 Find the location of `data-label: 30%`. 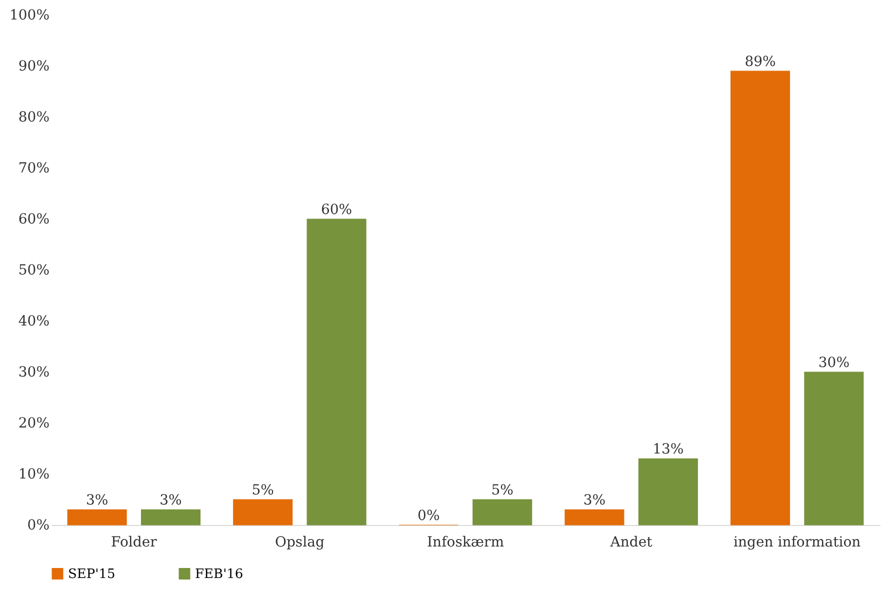

data-label: 30% is located at coordinates (834, 363).